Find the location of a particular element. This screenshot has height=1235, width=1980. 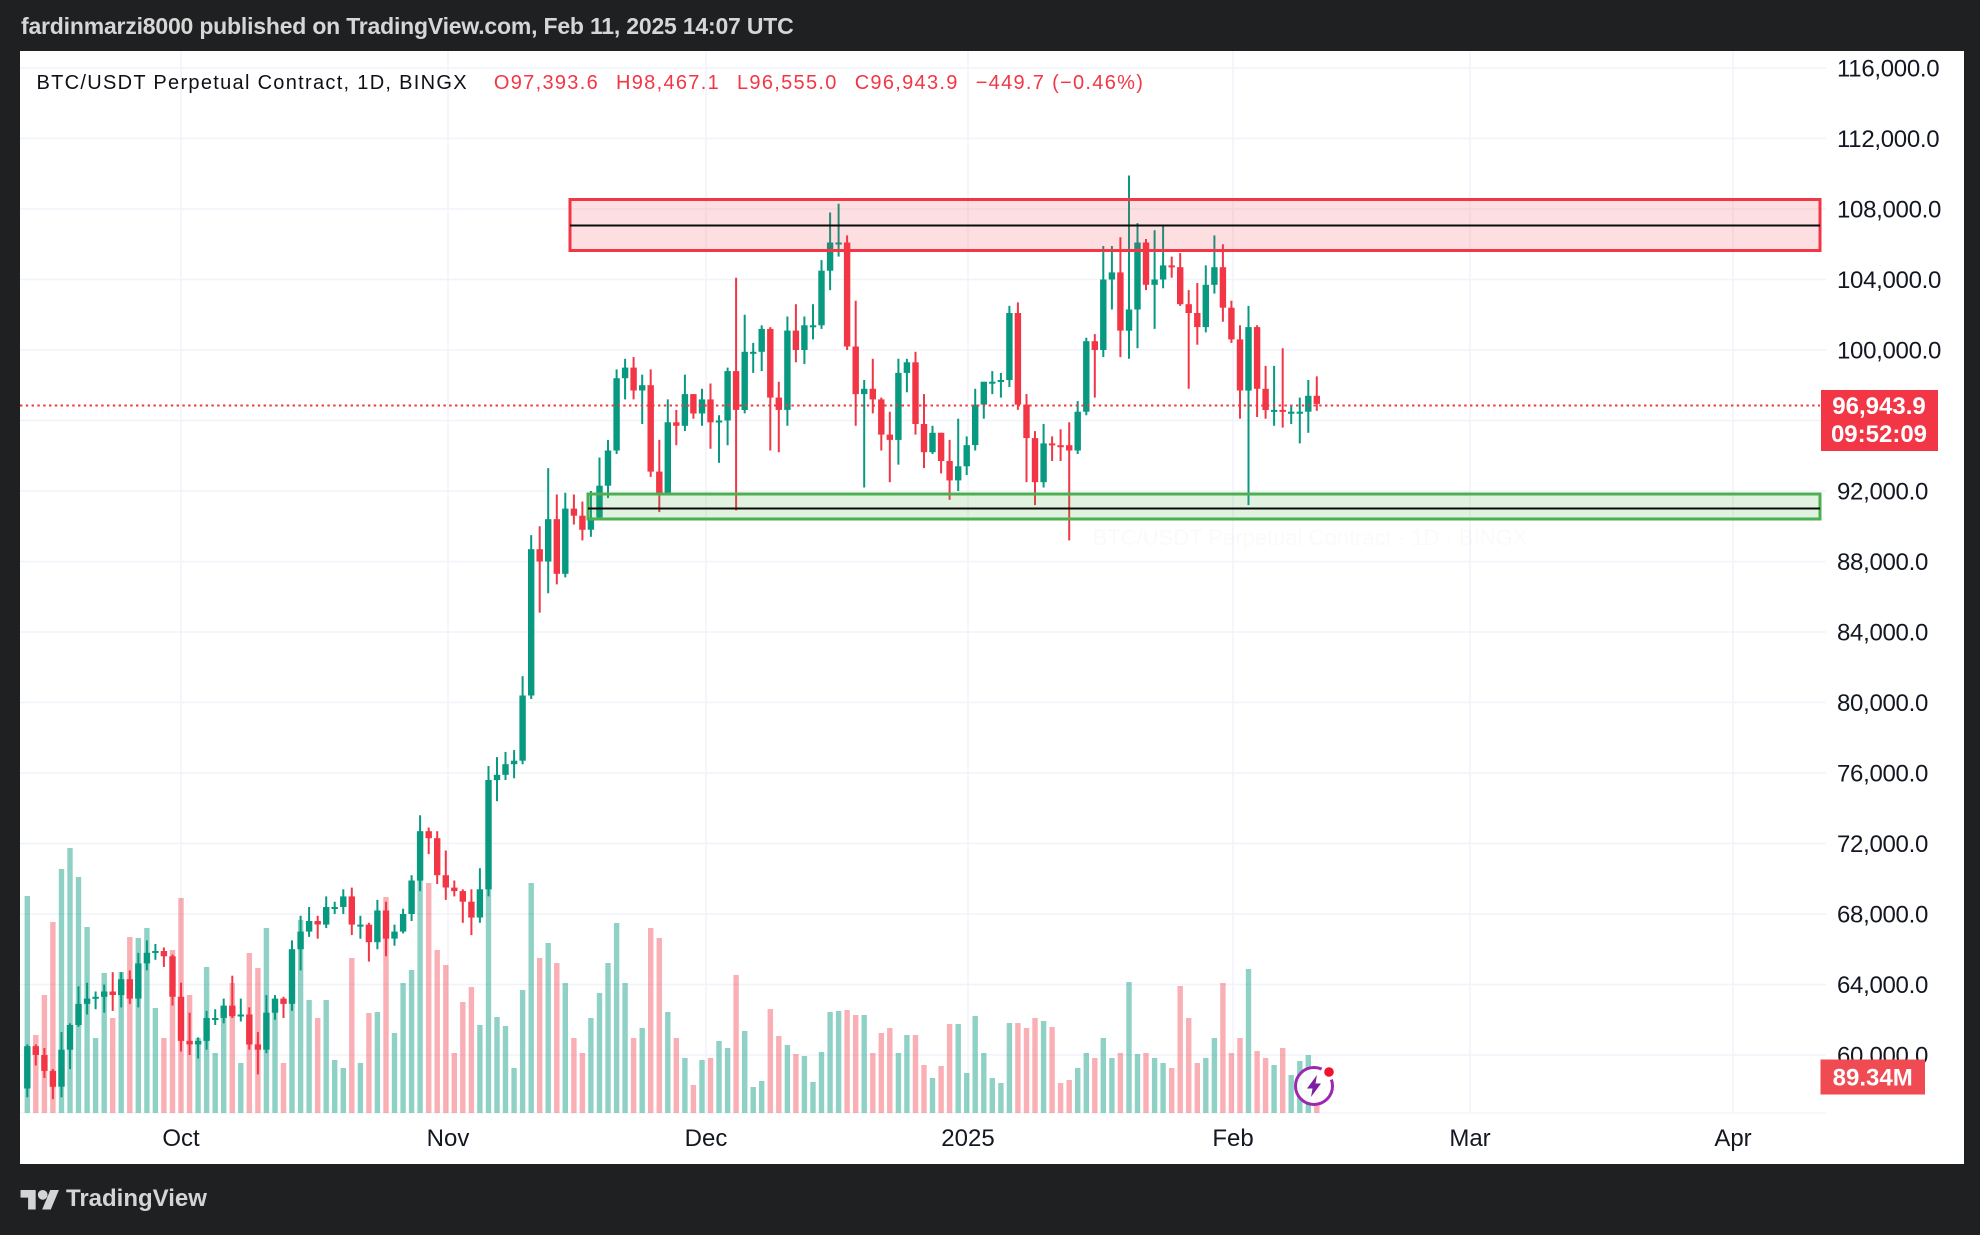

svg-text: Apr is located at coordinates (1732, 1138).